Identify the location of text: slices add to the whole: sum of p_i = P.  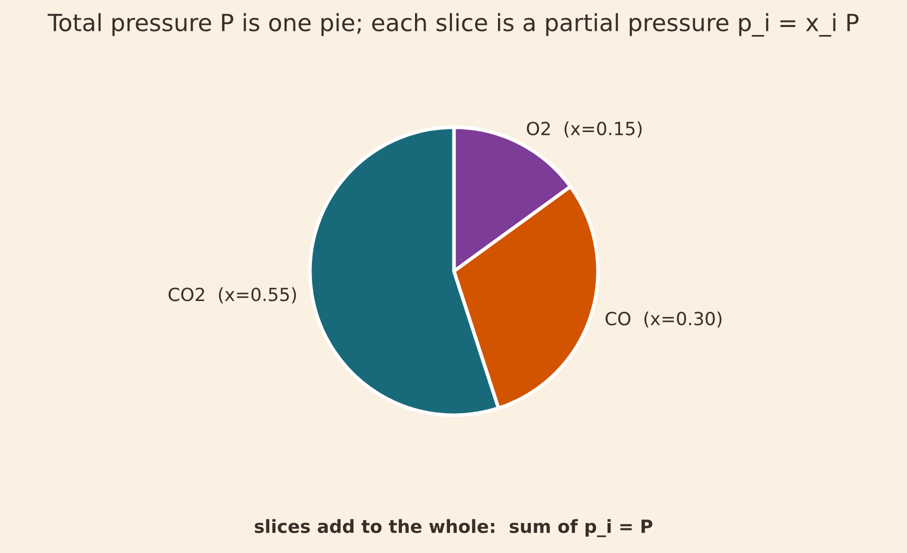
(453, 528).